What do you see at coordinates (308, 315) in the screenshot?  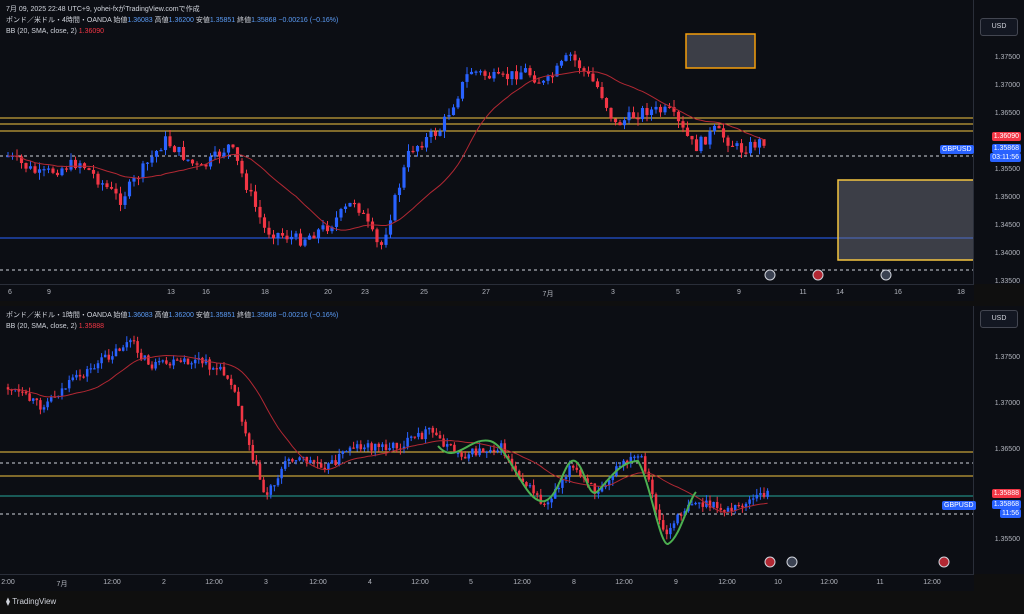 I see `change-value: −0.00216 (−0.16%)` at bounding box center [308, 315].